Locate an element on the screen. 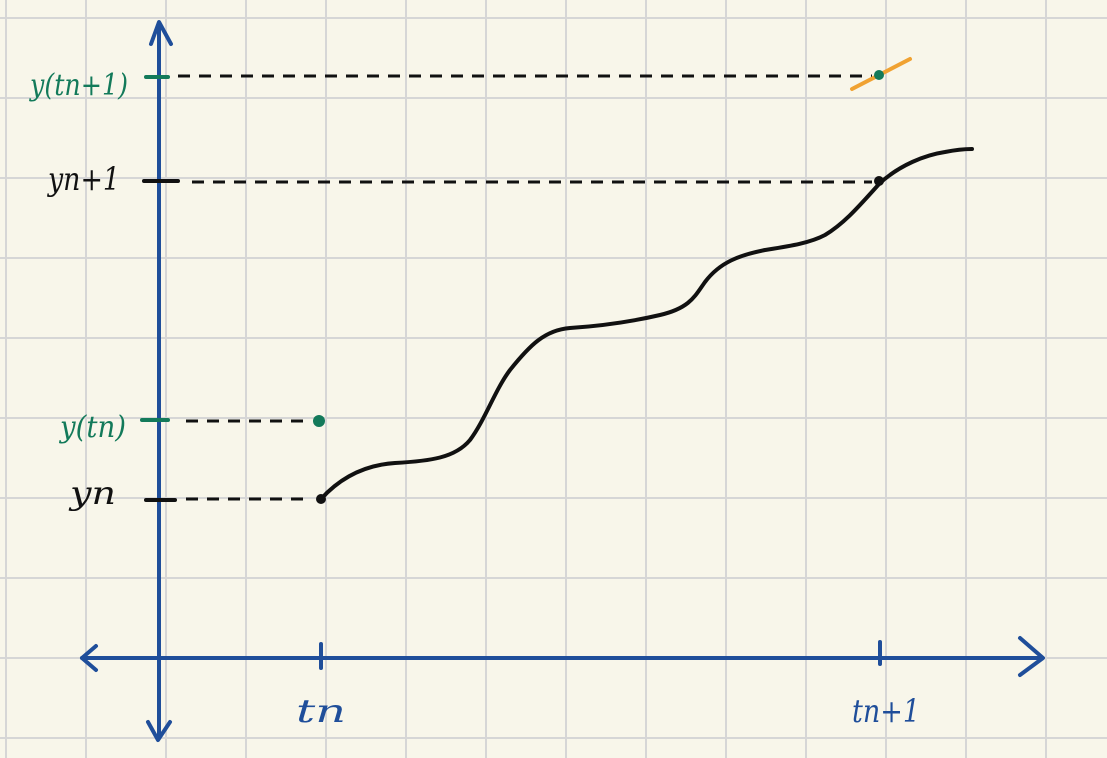  point-y-exact-next is located at coordinates (879, 75).